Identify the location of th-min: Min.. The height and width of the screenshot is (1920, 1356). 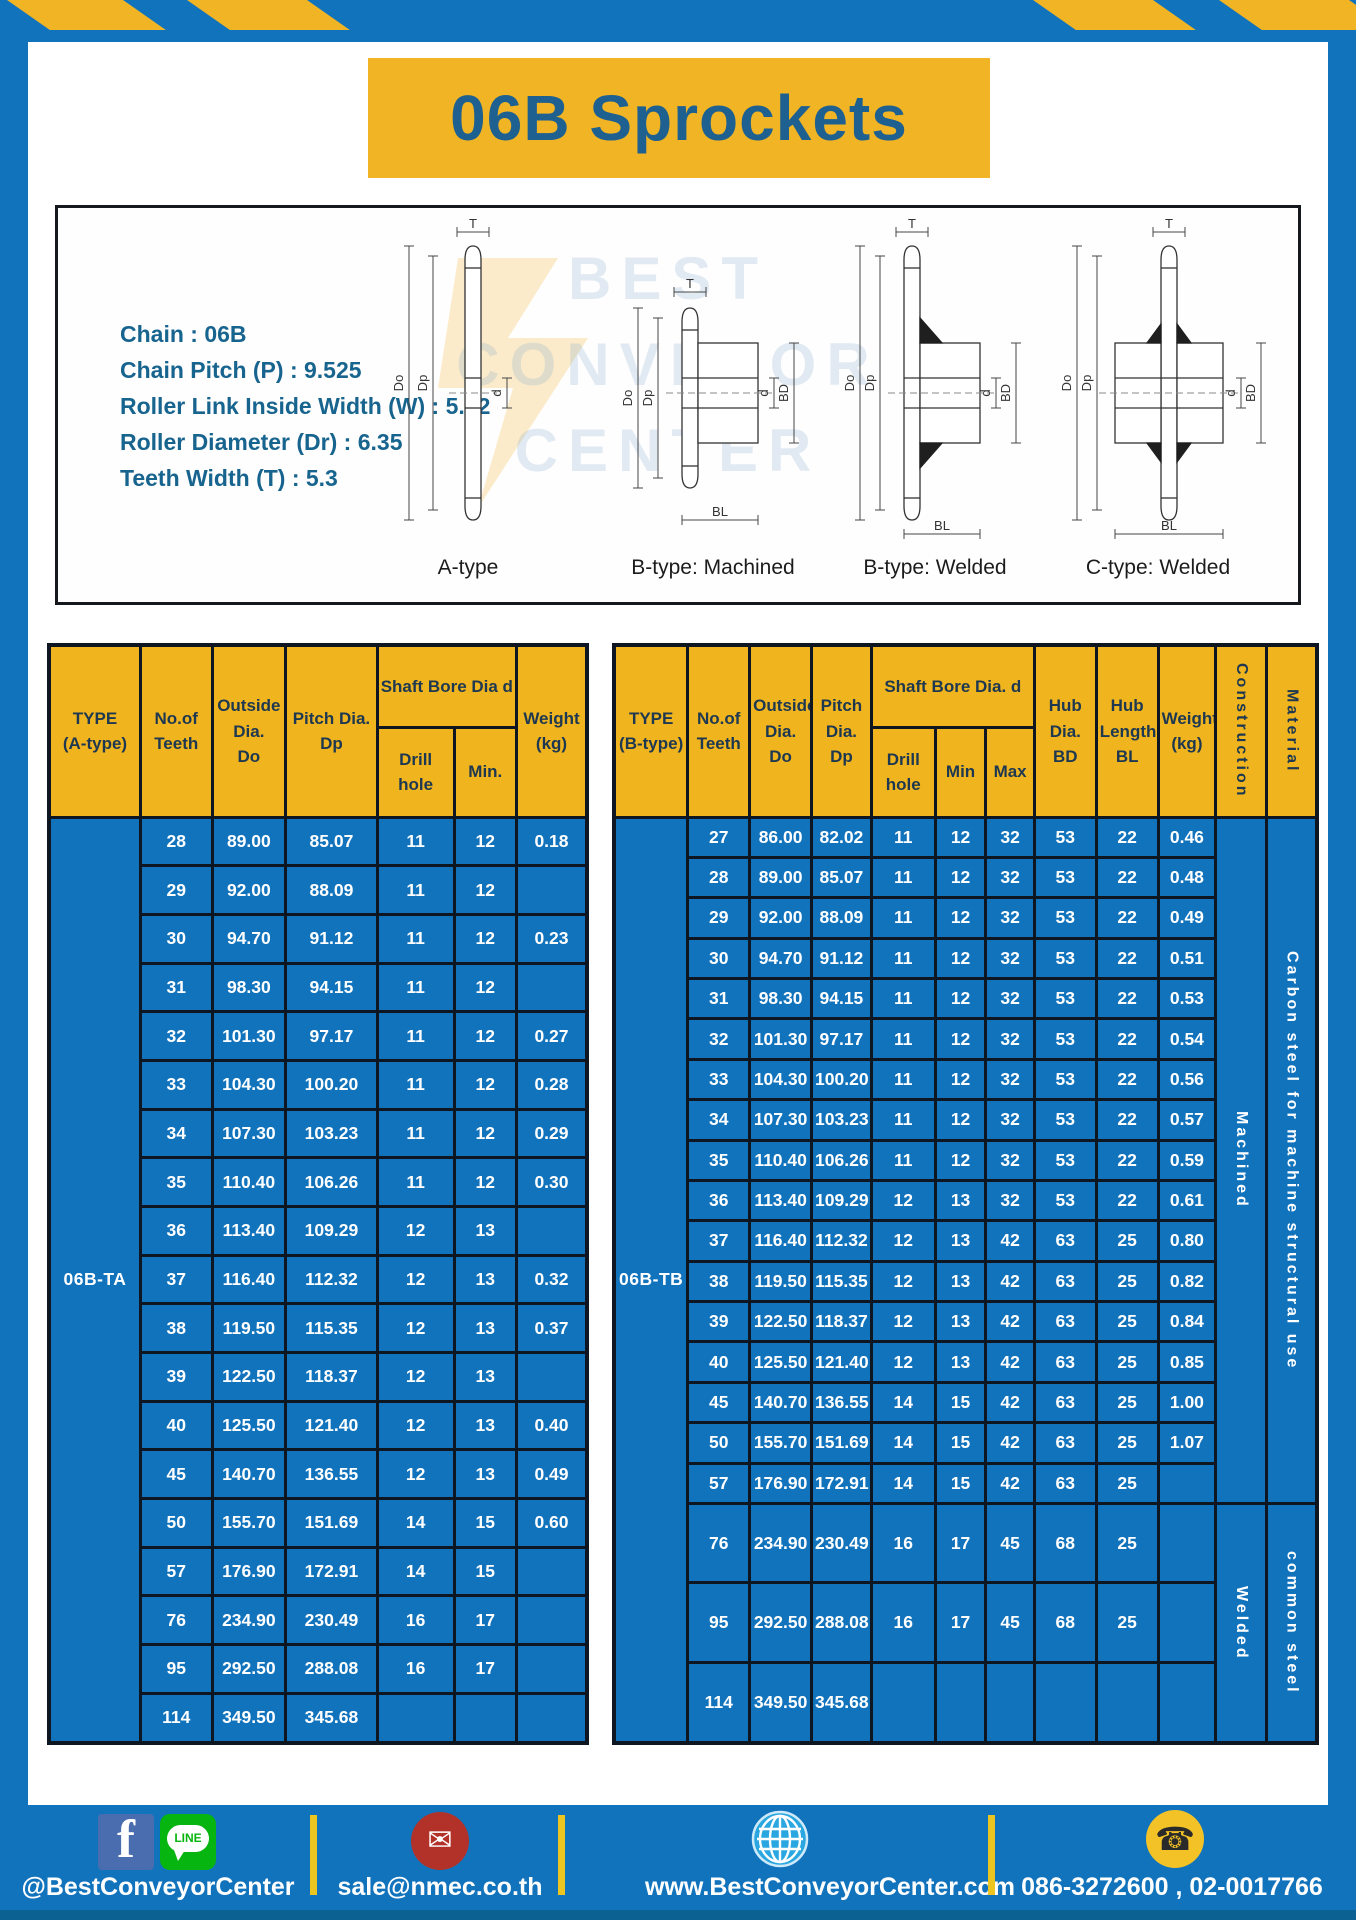
(485, 772).